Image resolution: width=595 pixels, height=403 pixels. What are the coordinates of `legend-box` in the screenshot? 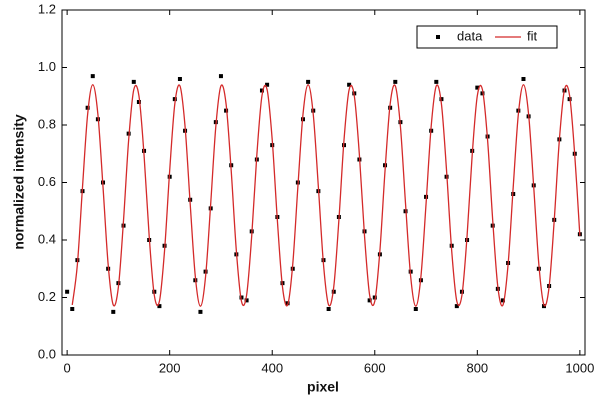 It's located at (487, 37).